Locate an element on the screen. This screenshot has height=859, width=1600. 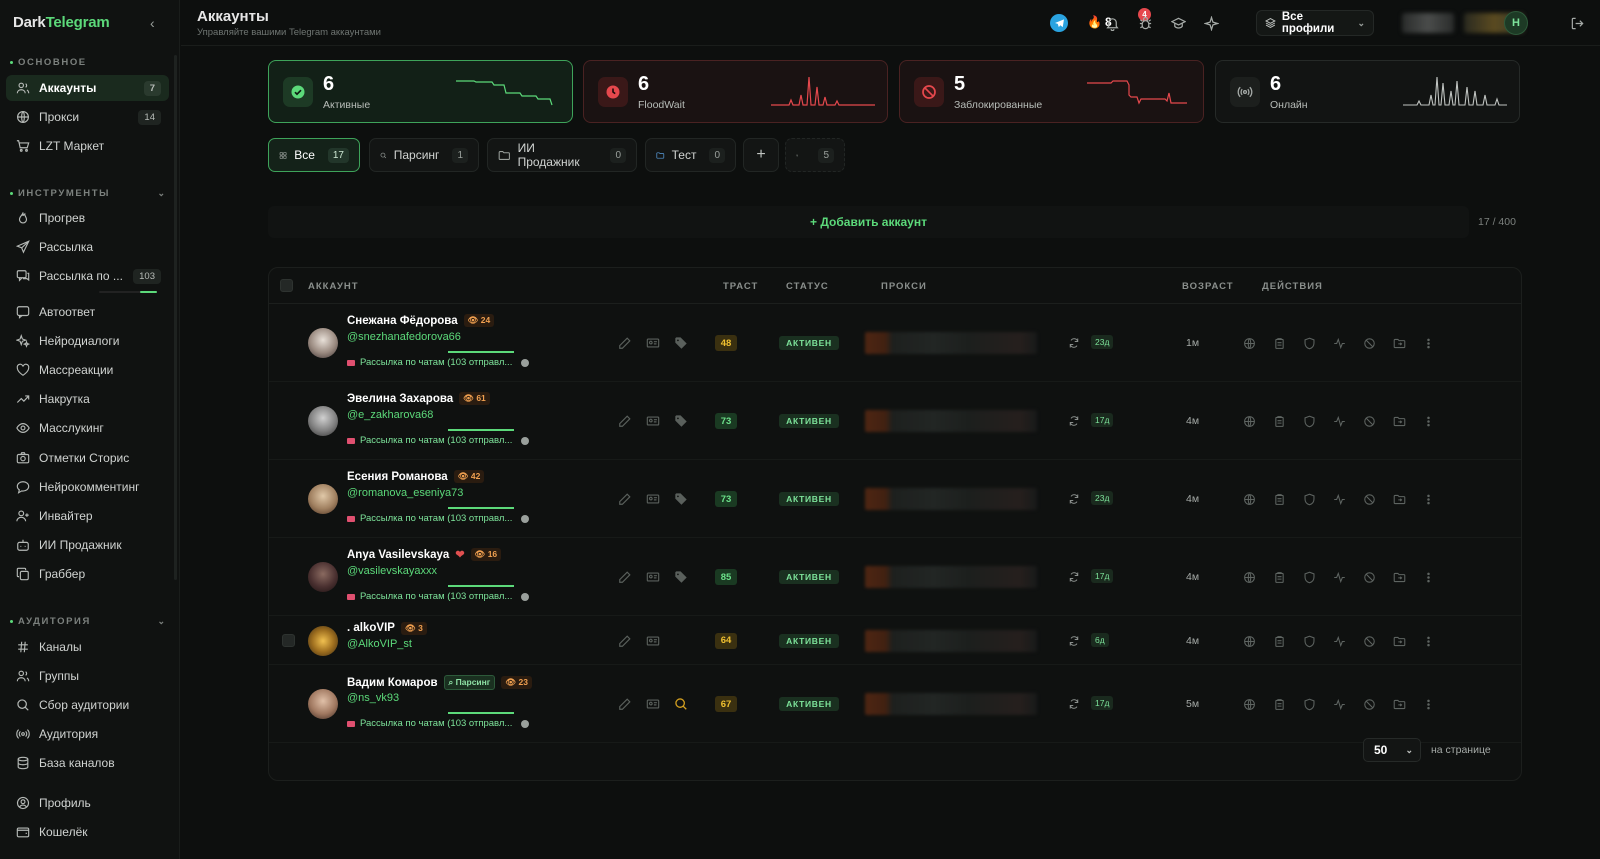
sidebar-item-autoreply: Автоответ is located at coordinates (87, 312).